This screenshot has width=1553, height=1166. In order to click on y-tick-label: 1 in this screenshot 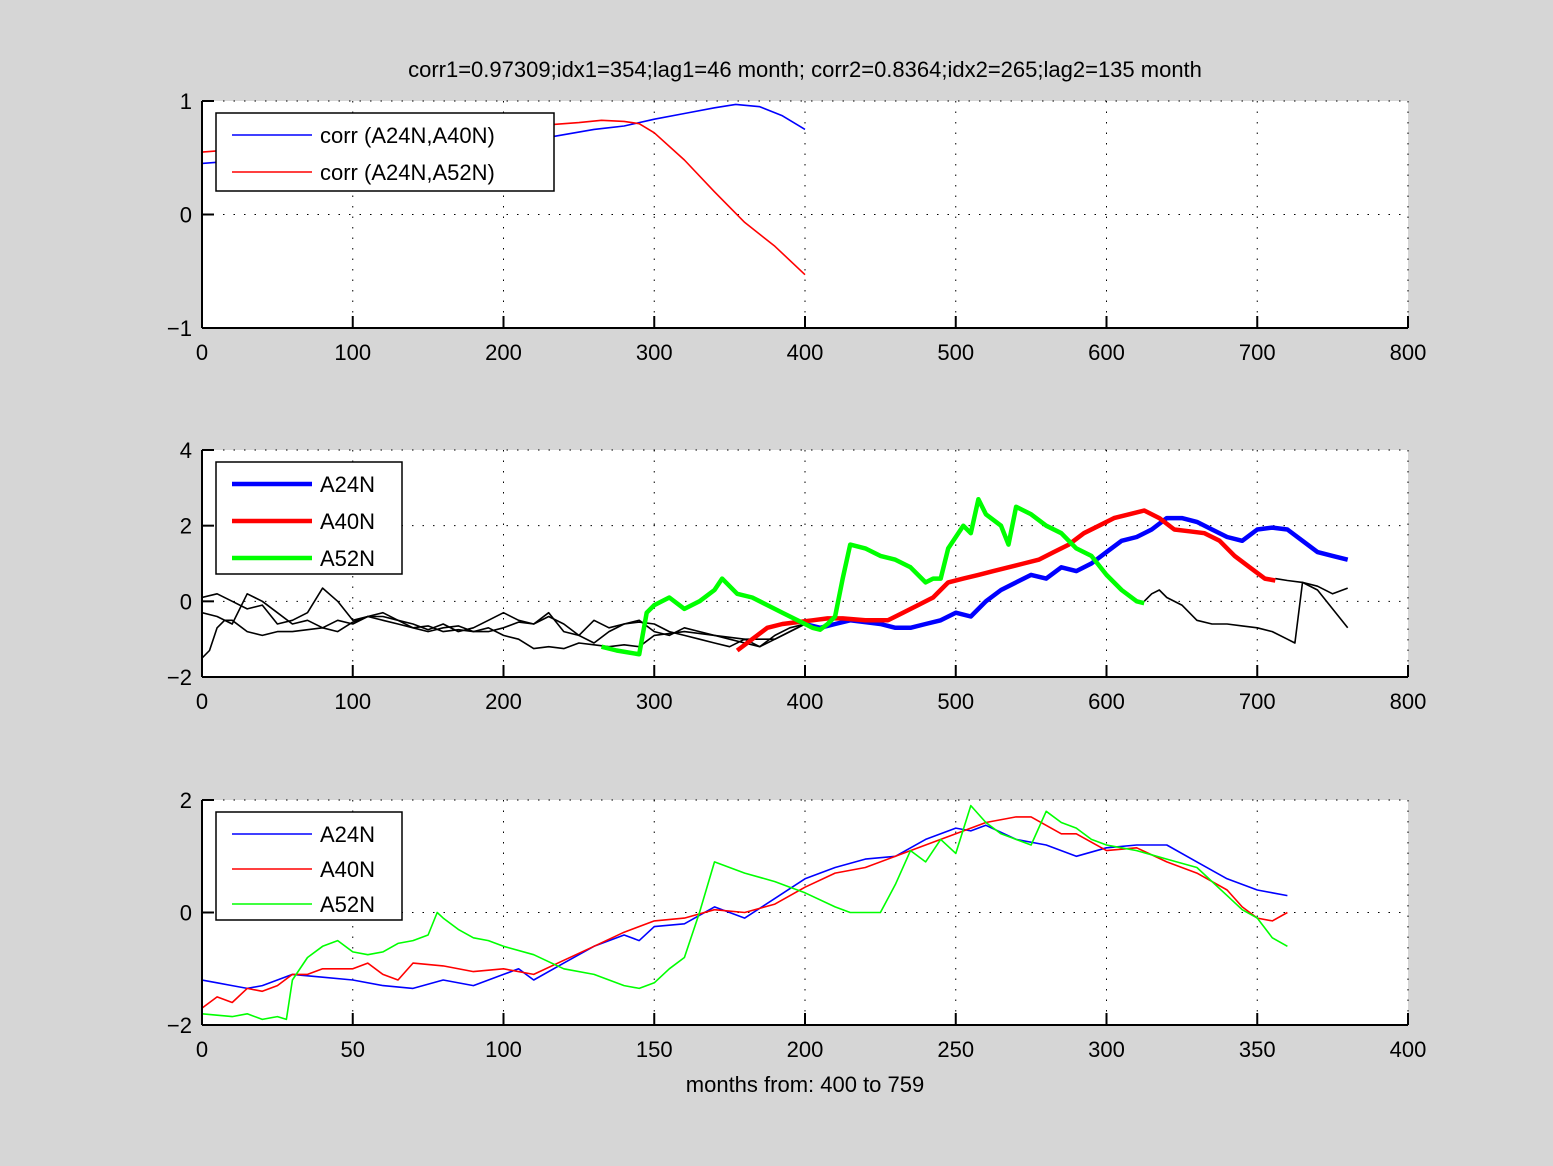, I will do `click(186, 101)`.